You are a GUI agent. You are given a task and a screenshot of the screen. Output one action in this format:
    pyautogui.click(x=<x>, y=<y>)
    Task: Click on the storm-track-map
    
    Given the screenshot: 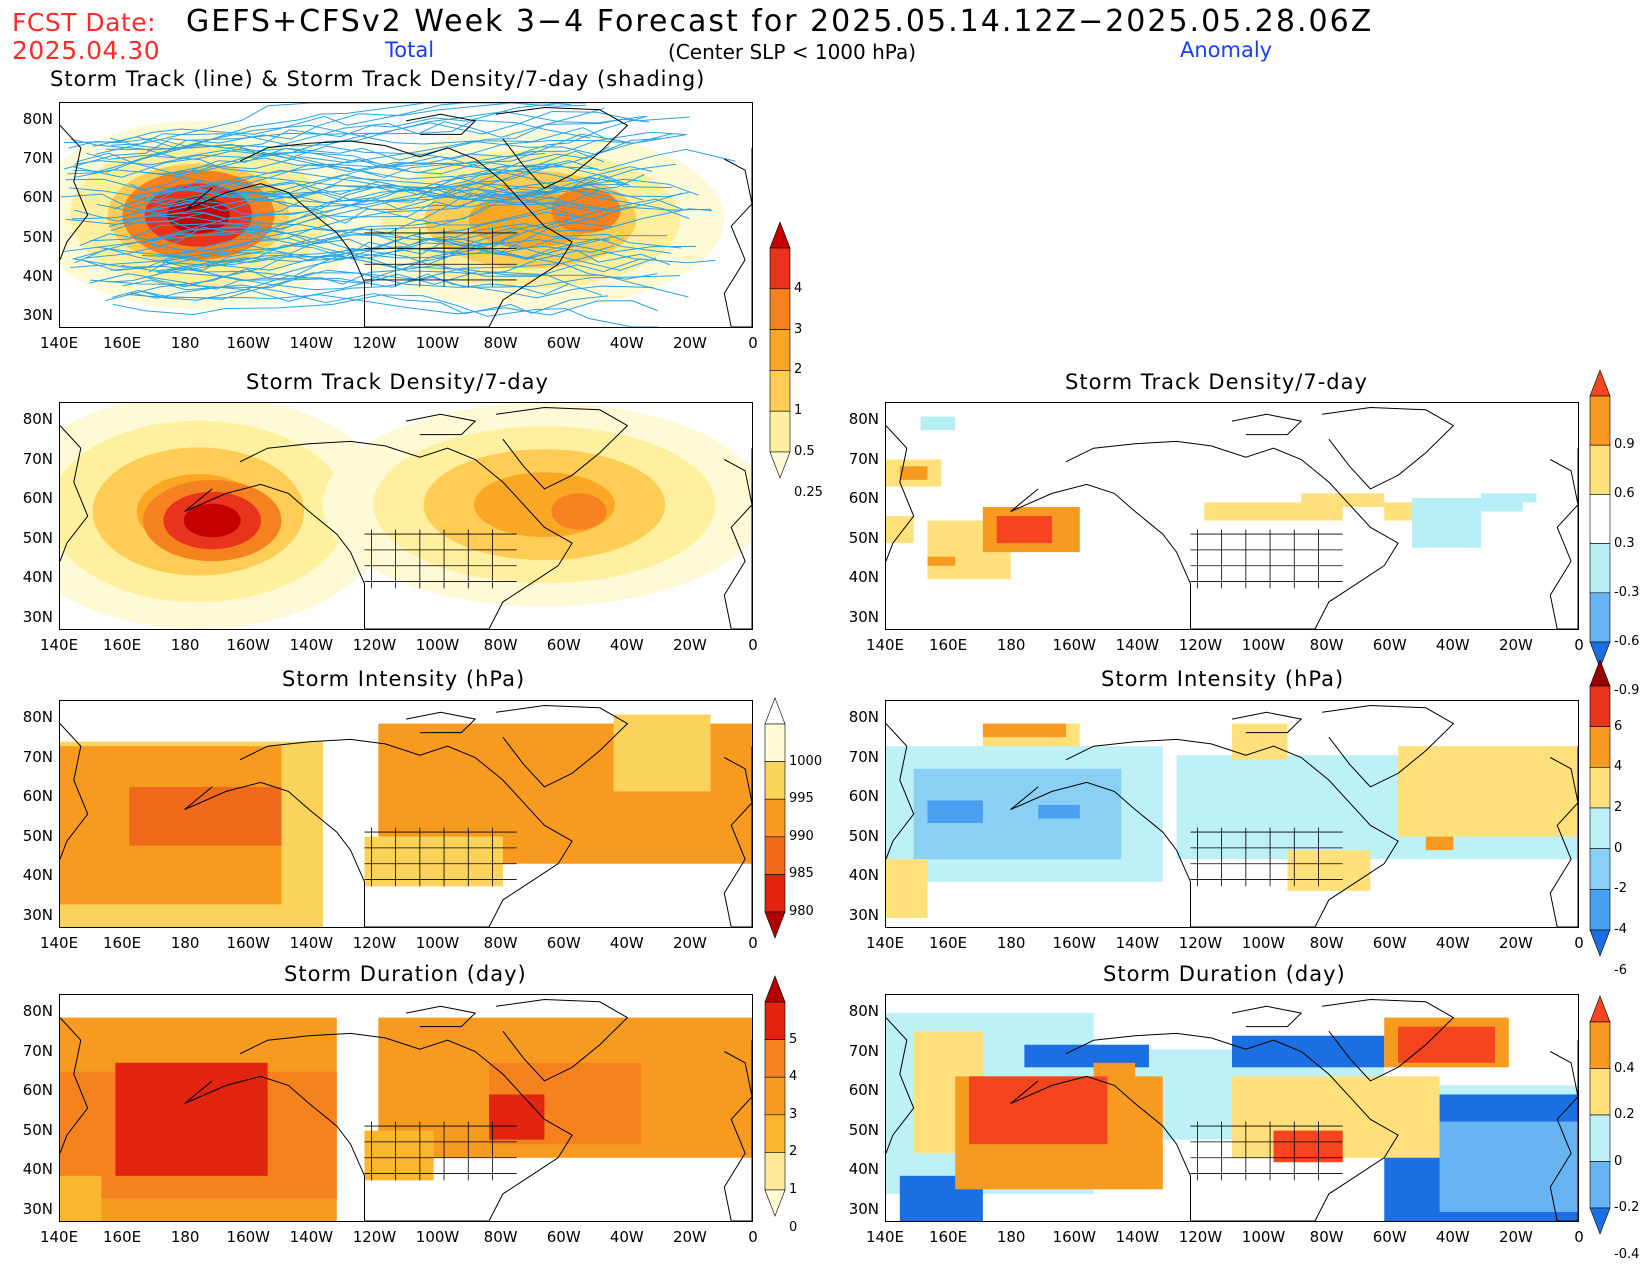 What is the action you would take?
    pyautogui.click(x=406, y=215)
    